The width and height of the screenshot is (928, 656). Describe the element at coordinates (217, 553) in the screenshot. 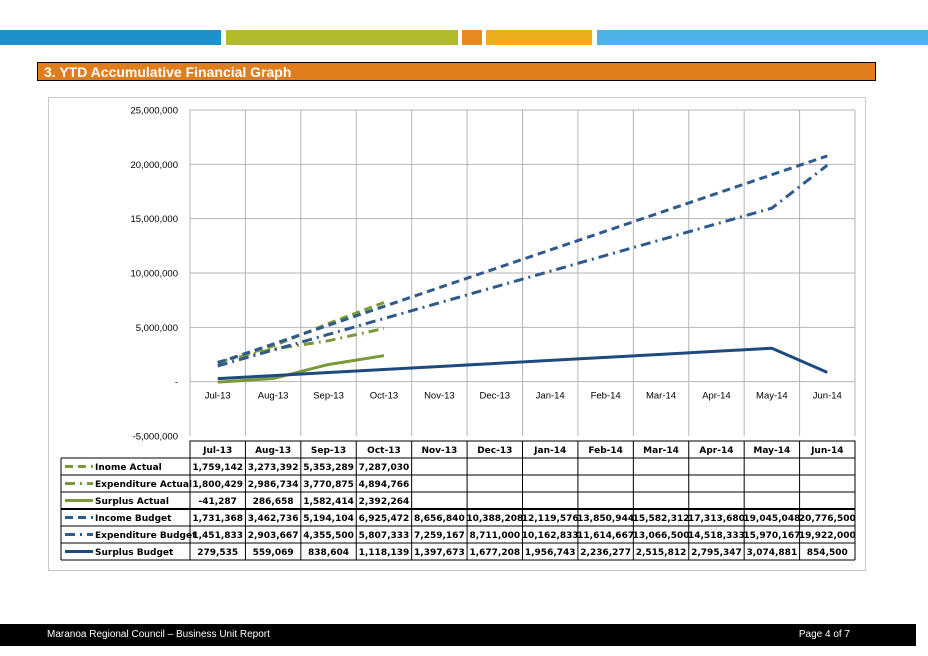

I see `table-cell: 279,535` at that location.